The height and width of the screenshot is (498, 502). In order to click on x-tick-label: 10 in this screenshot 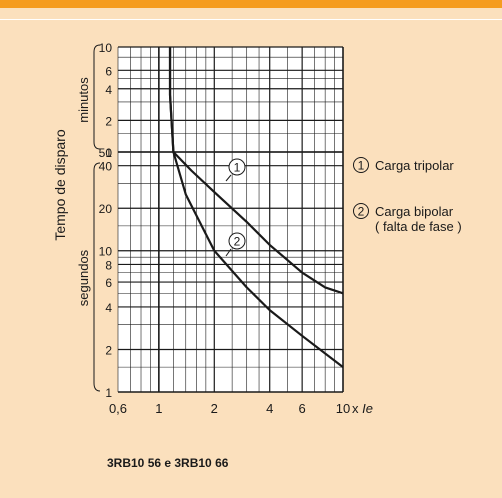, I will do `click(343, 408)`.